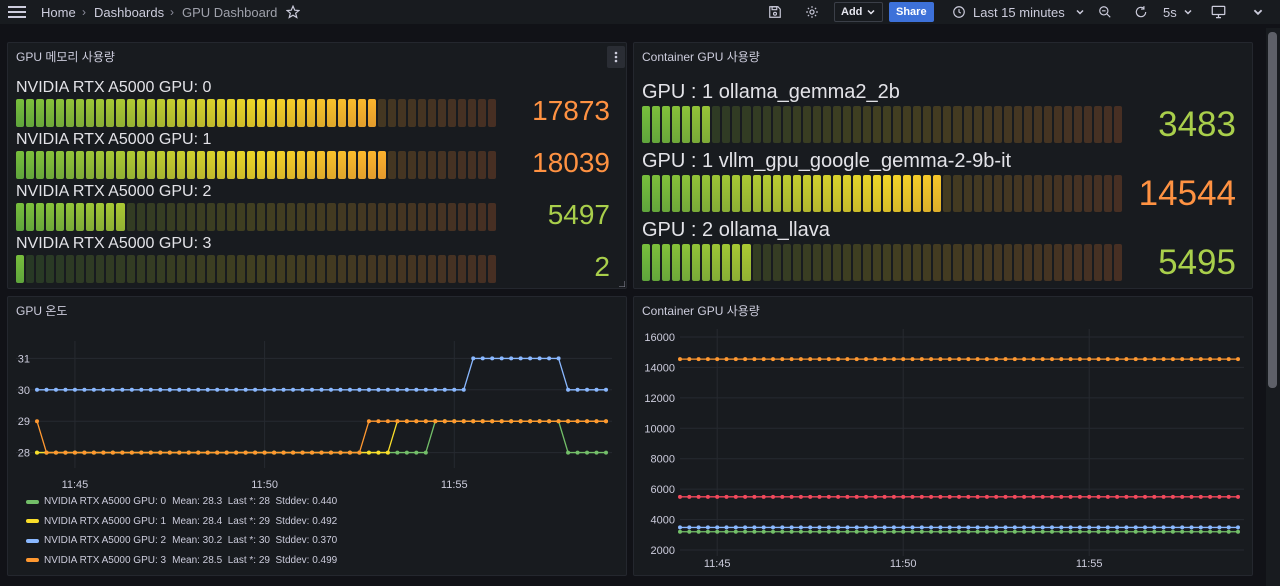 This screenshot has height=586, width=1280. What do you see at coordinates (293, 12) in the screenshot?
I see `star-icon` at bounding box center [293, 12].